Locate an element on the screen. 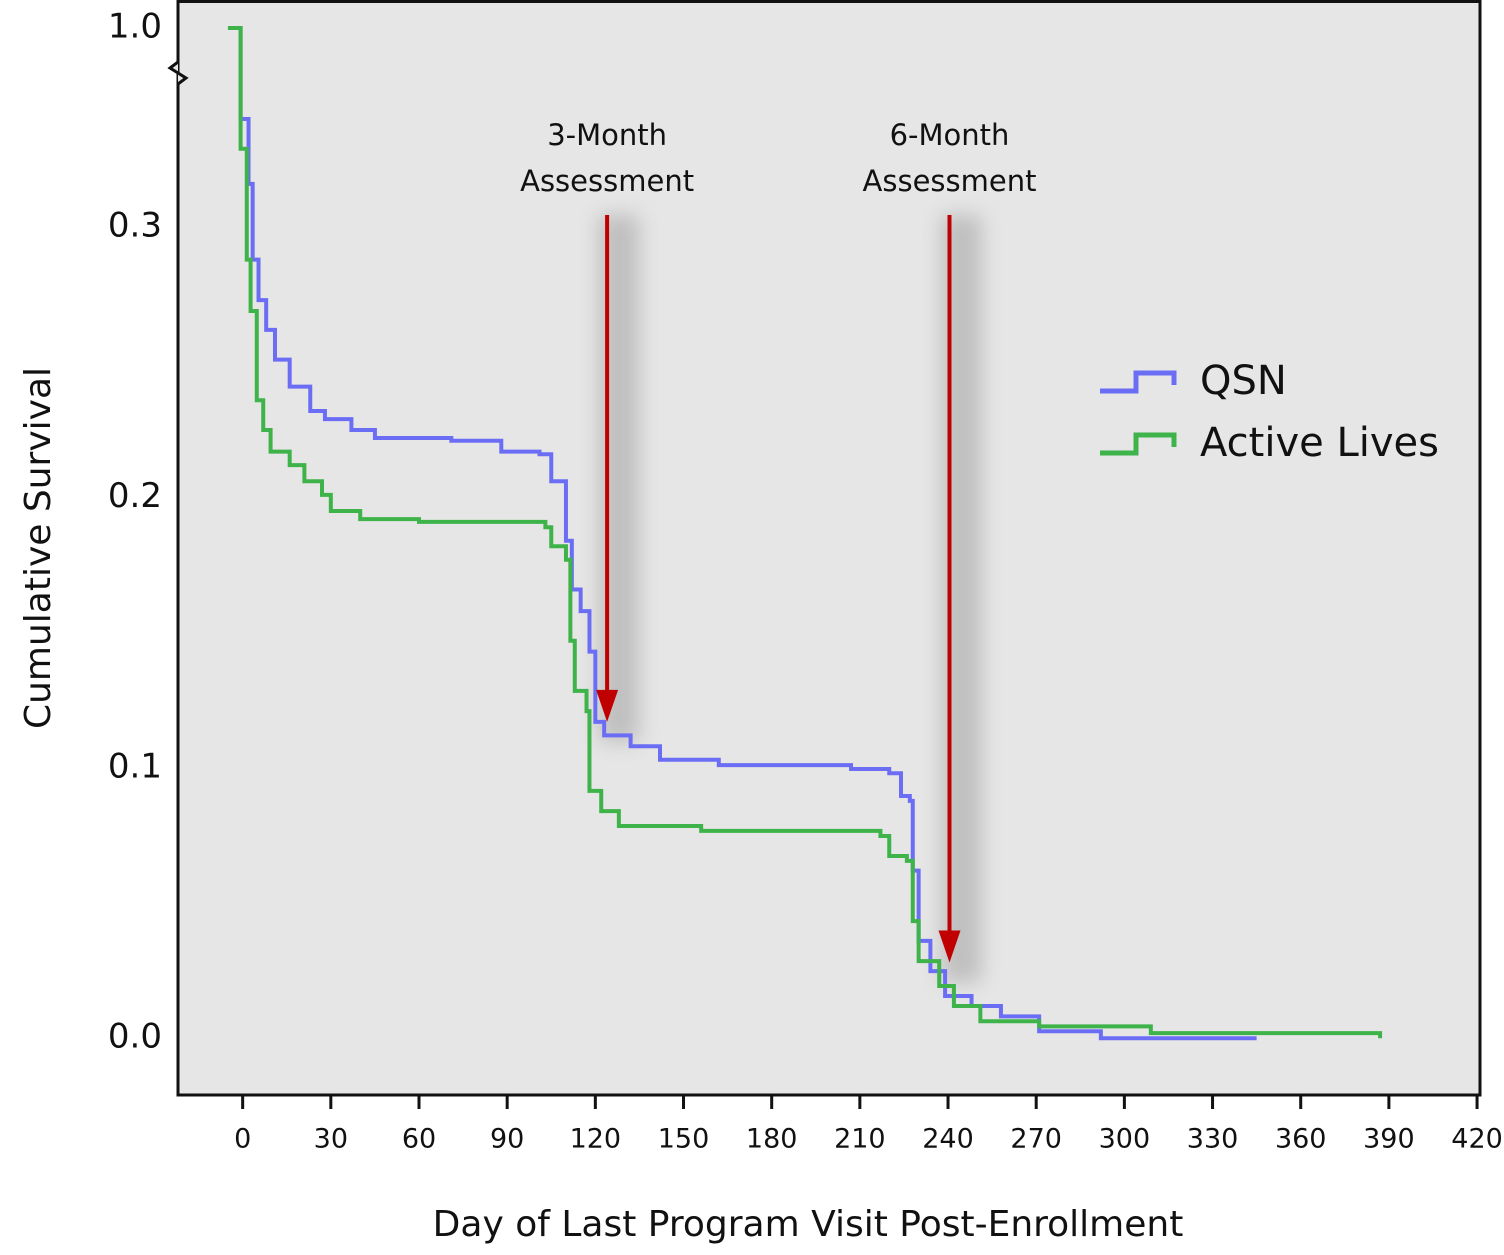 The image size is (1504, 1255). y-tick-label: 1.0 is located at coordinates (135, 27).